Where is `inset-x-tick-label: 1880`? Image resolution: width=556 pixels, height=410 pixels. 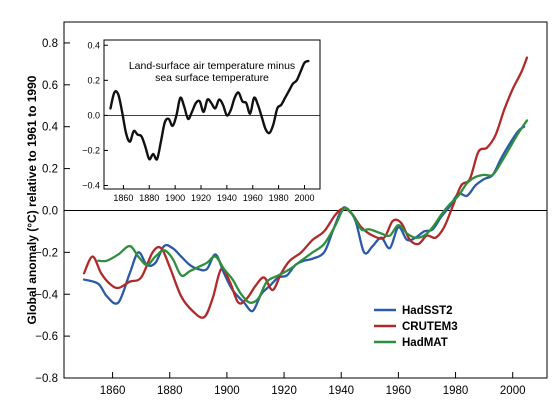 inset-x-tick-label: 1880 is located at coordinates (149, 198).